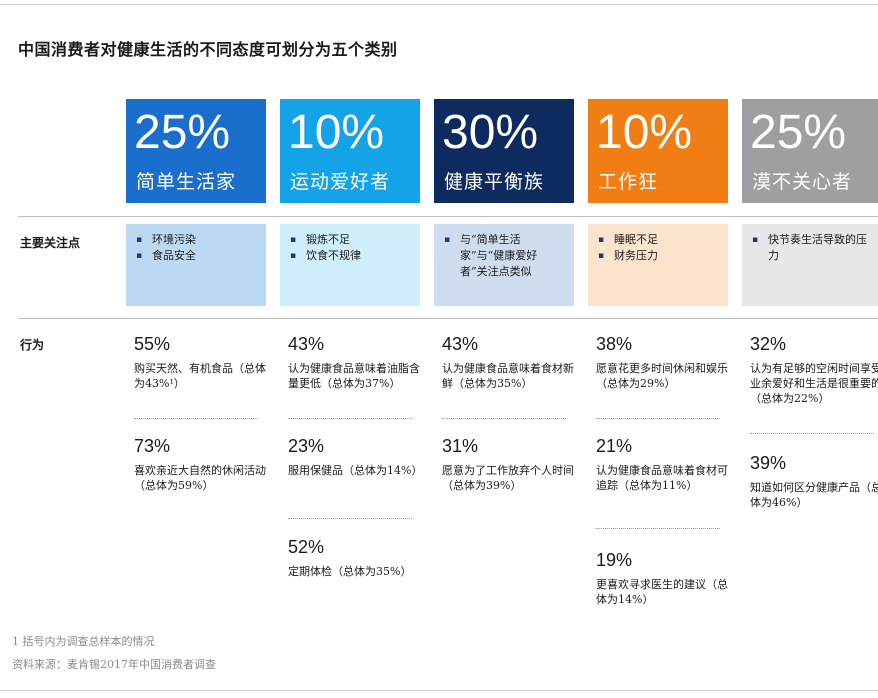 This screenshot has width=878, height=698. I want to click on behavior-stat: 23% 服用保健品（总体为14%）, so click(358, 456).